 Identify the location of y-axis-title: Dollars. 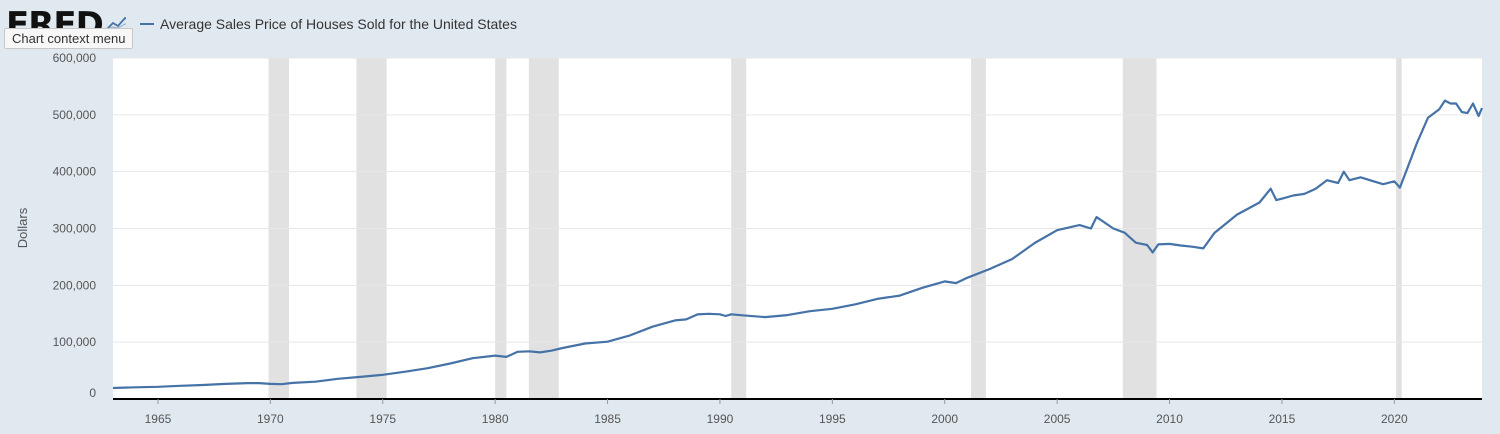
(22, 227).